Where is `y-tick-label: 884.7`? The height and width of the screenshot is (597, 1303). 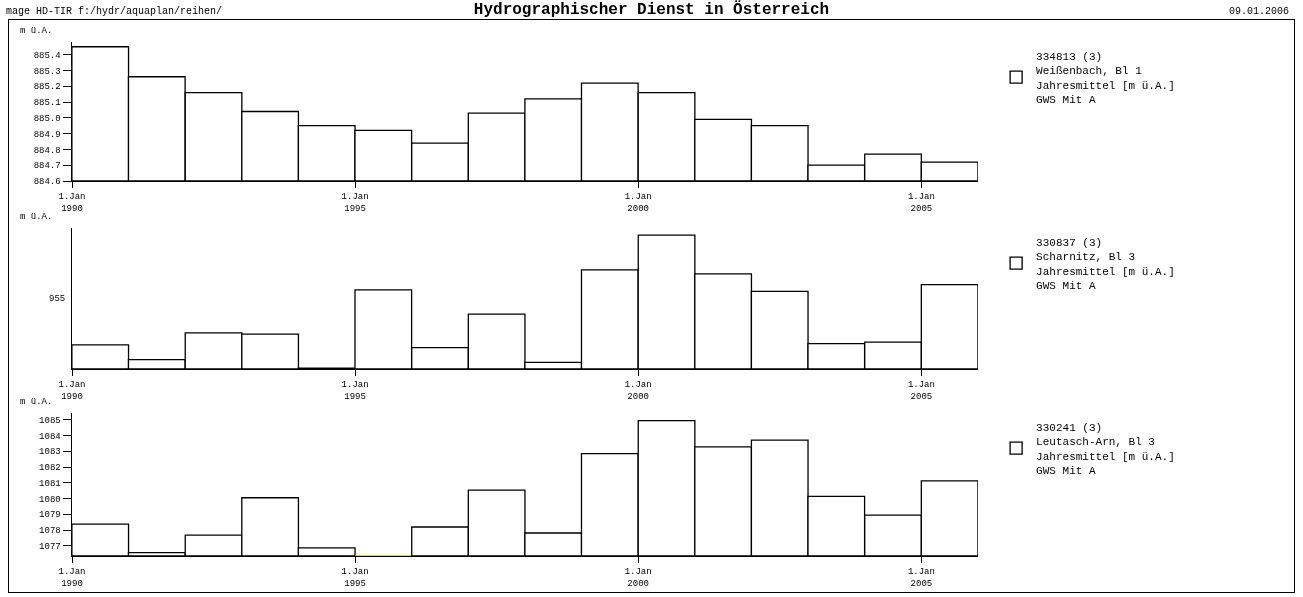
y-tick-label: 884.7 is located at coordinates (47, 166).